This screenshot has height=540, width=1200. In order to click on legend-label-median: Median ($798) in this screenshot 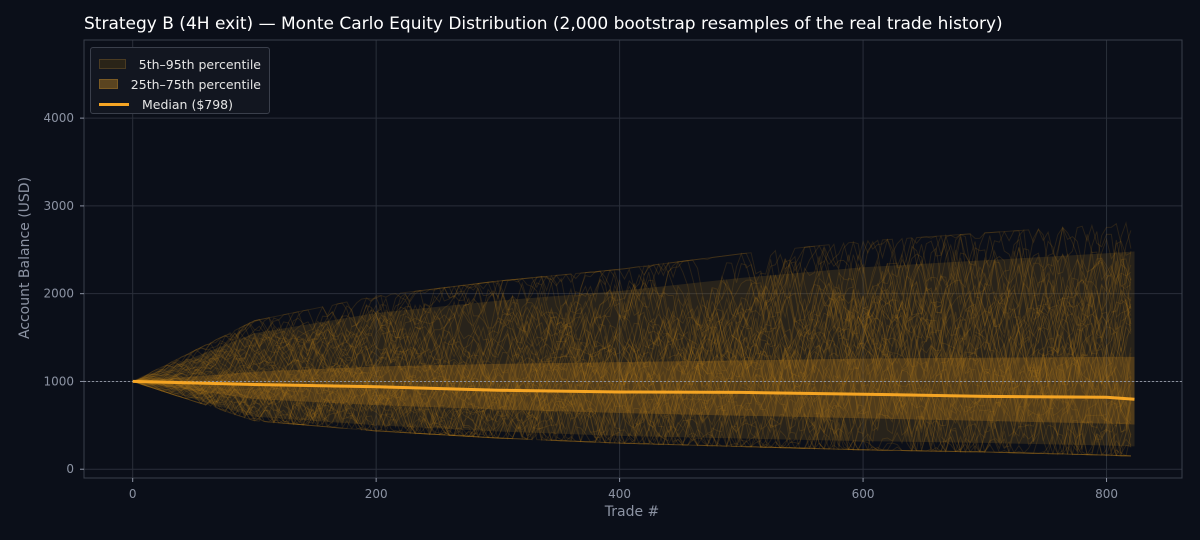, I will do `click(188, 104)`.